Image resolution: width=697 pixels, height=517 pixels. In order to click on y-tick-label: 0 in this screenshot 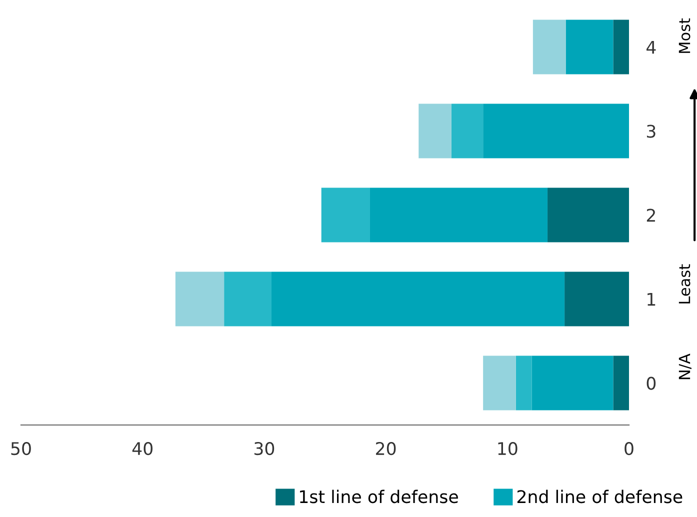, I will do `click(651, 383)`.